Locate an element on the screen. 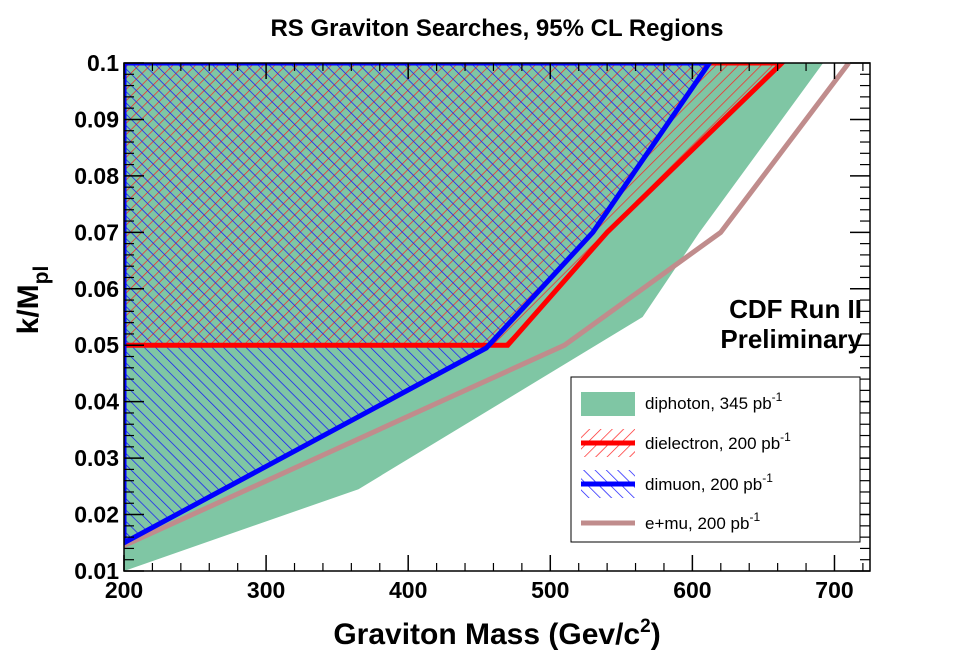 This screenshot has width=968, height=657. legend-swatch-diphoton is located at coordinates (608, 404).